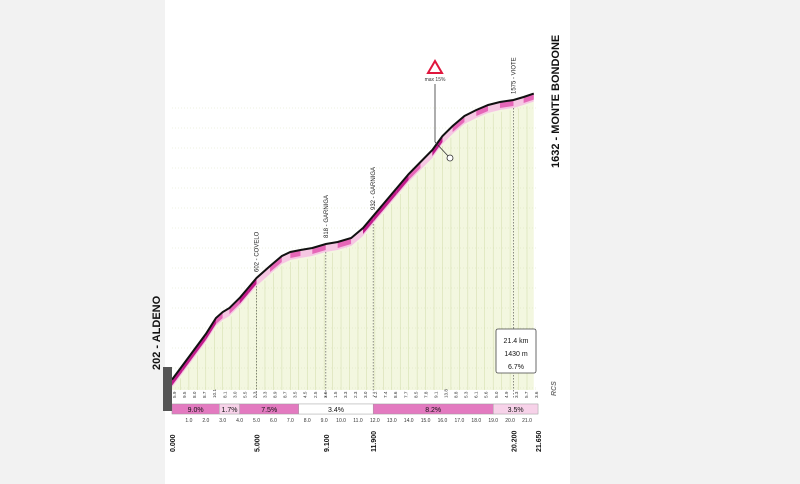  What do you see at coordinates (539, 441) in the screenshot?
I see `distance-marker-label: 21.650` at bounding box center [539, 441].